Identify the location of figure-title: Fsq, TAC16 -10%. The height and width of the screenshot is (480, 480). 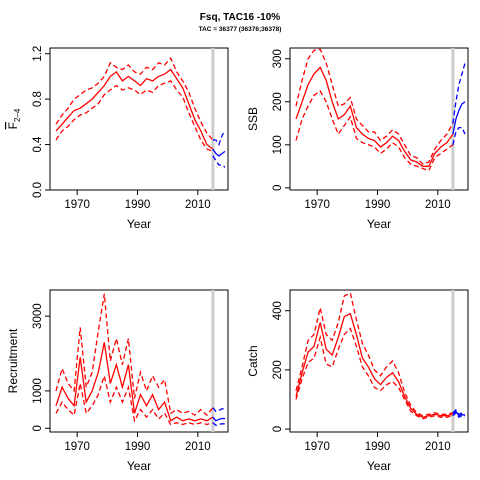
(240, 17).